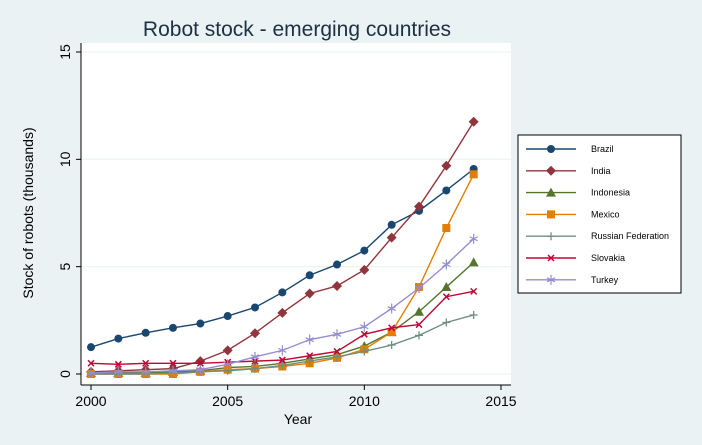 This screenshot has width=702, height=445. I want to click on x-tick-label: 2005, so click(227, 401).